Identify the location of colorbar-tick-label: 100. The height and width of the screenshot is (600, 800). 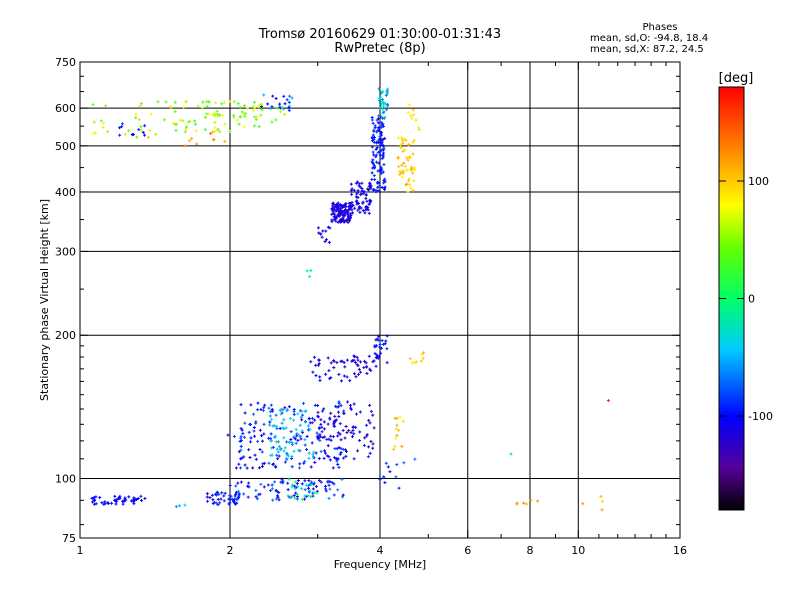
(758, 181).